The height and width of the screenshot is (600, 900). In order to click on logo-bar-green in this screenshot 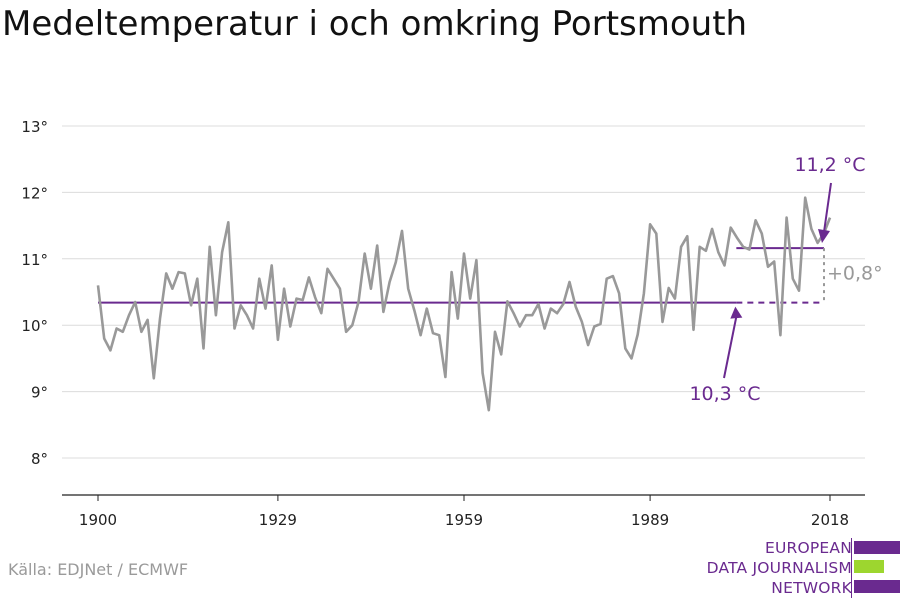, I will do `click(869, 566)`.